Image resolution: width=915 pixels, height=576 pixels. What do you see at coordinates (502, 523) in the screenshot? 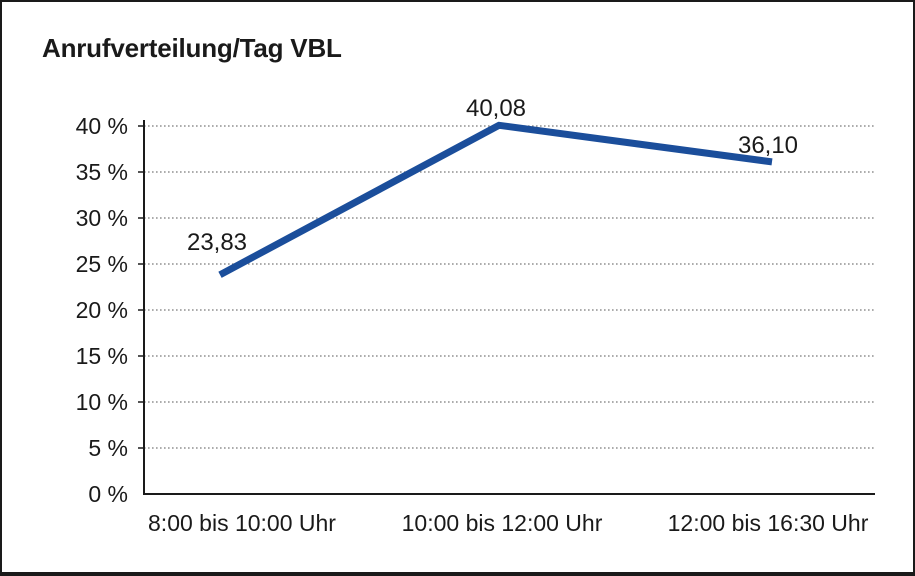
I see `x-axis-label: 10:00 bis 12:00 Uhr` at bounding box center [502, 523].